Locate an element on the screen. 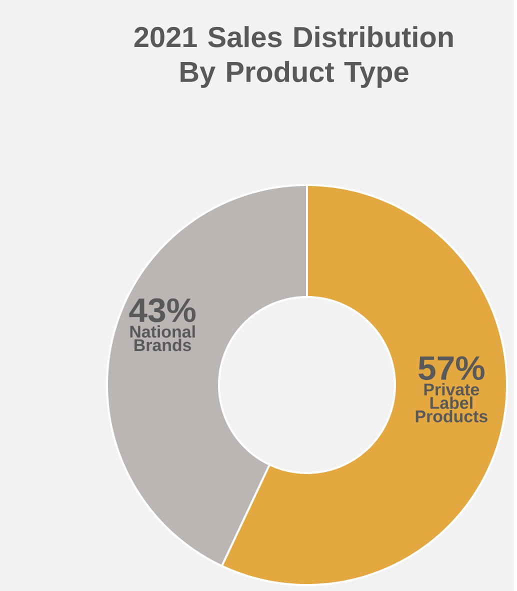 Image resolution: width=517 pixels, height=591 pixels. data-label: 57% is located at coordinates (451, 368).